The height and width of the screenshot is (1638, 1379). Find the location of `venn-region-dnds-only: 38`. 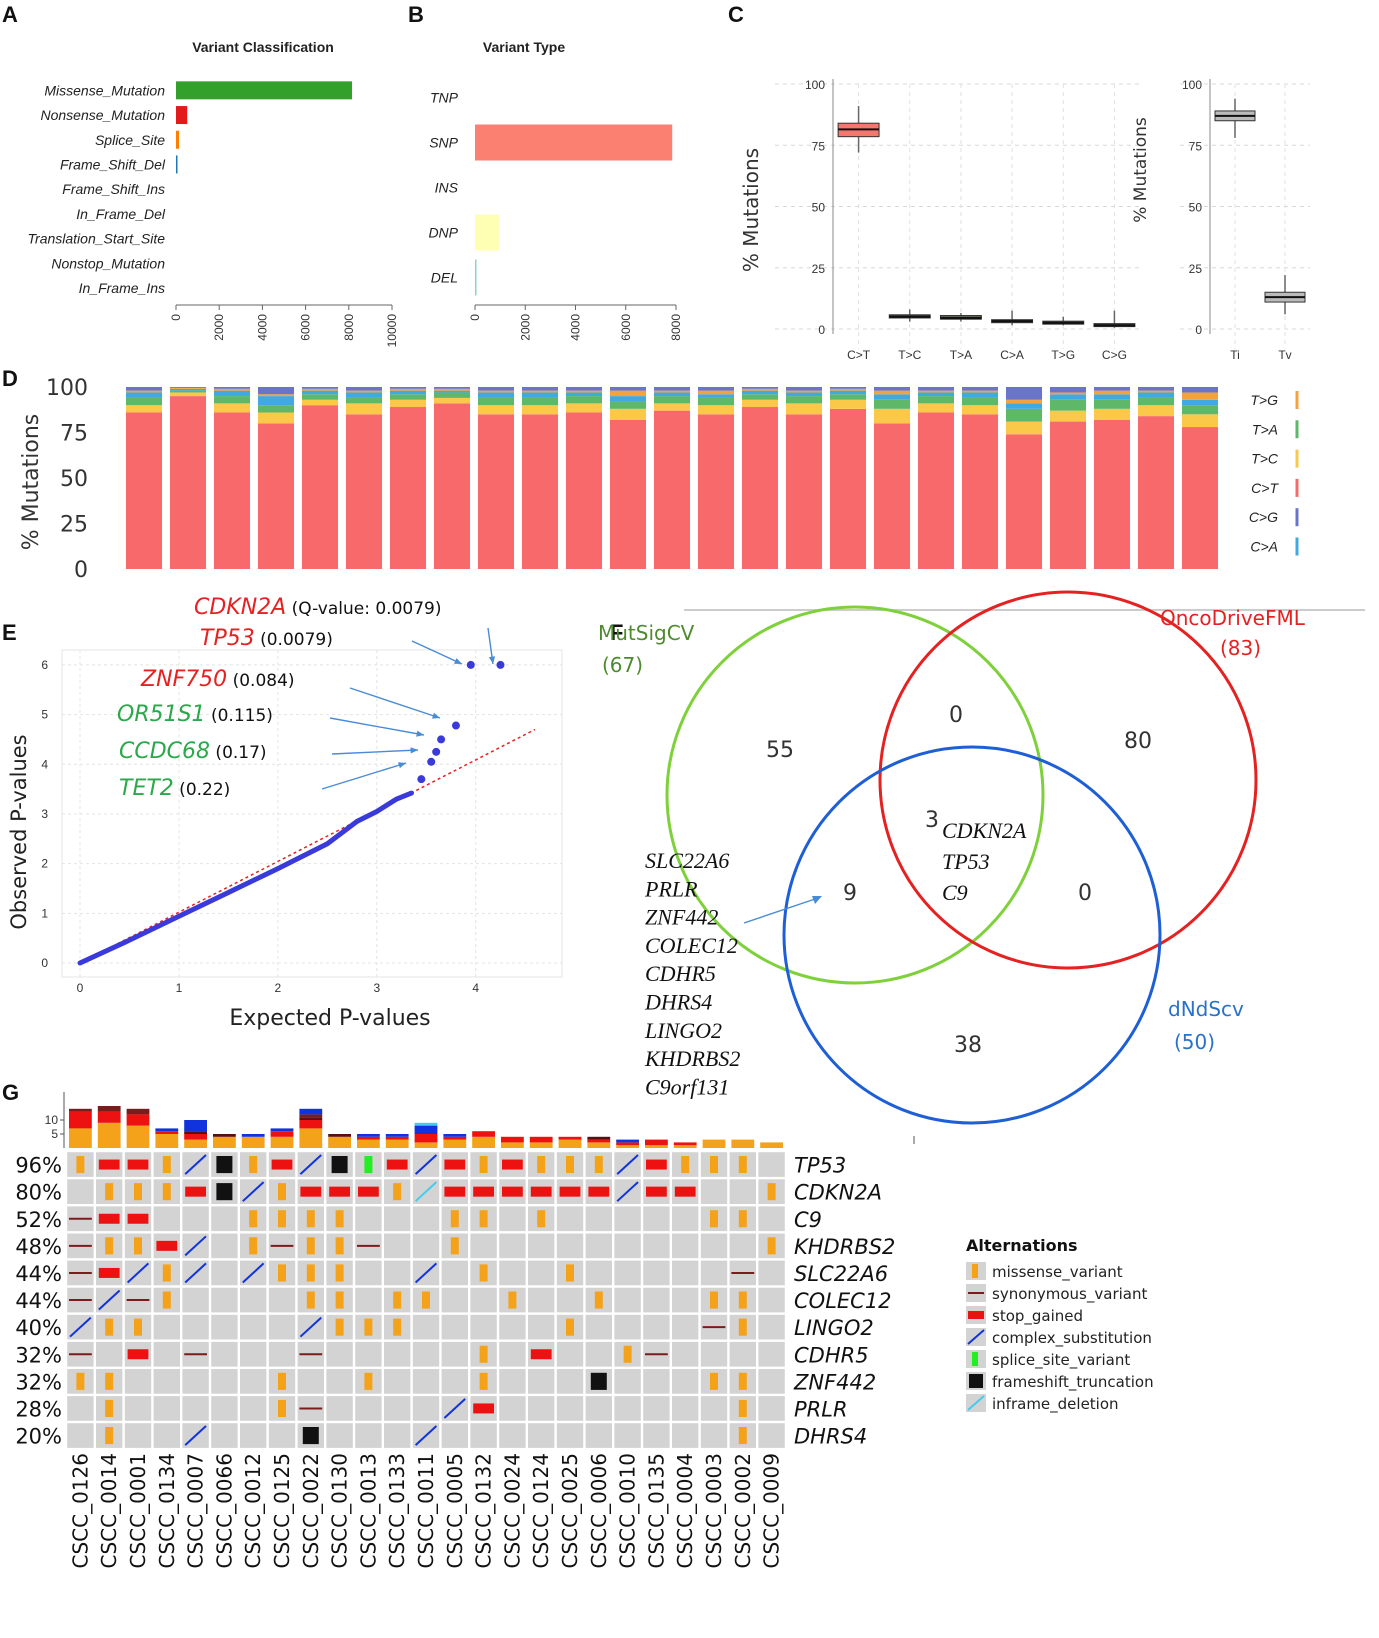

venn-region-dnds-only: 38 is located at coordinates (968, 1045).